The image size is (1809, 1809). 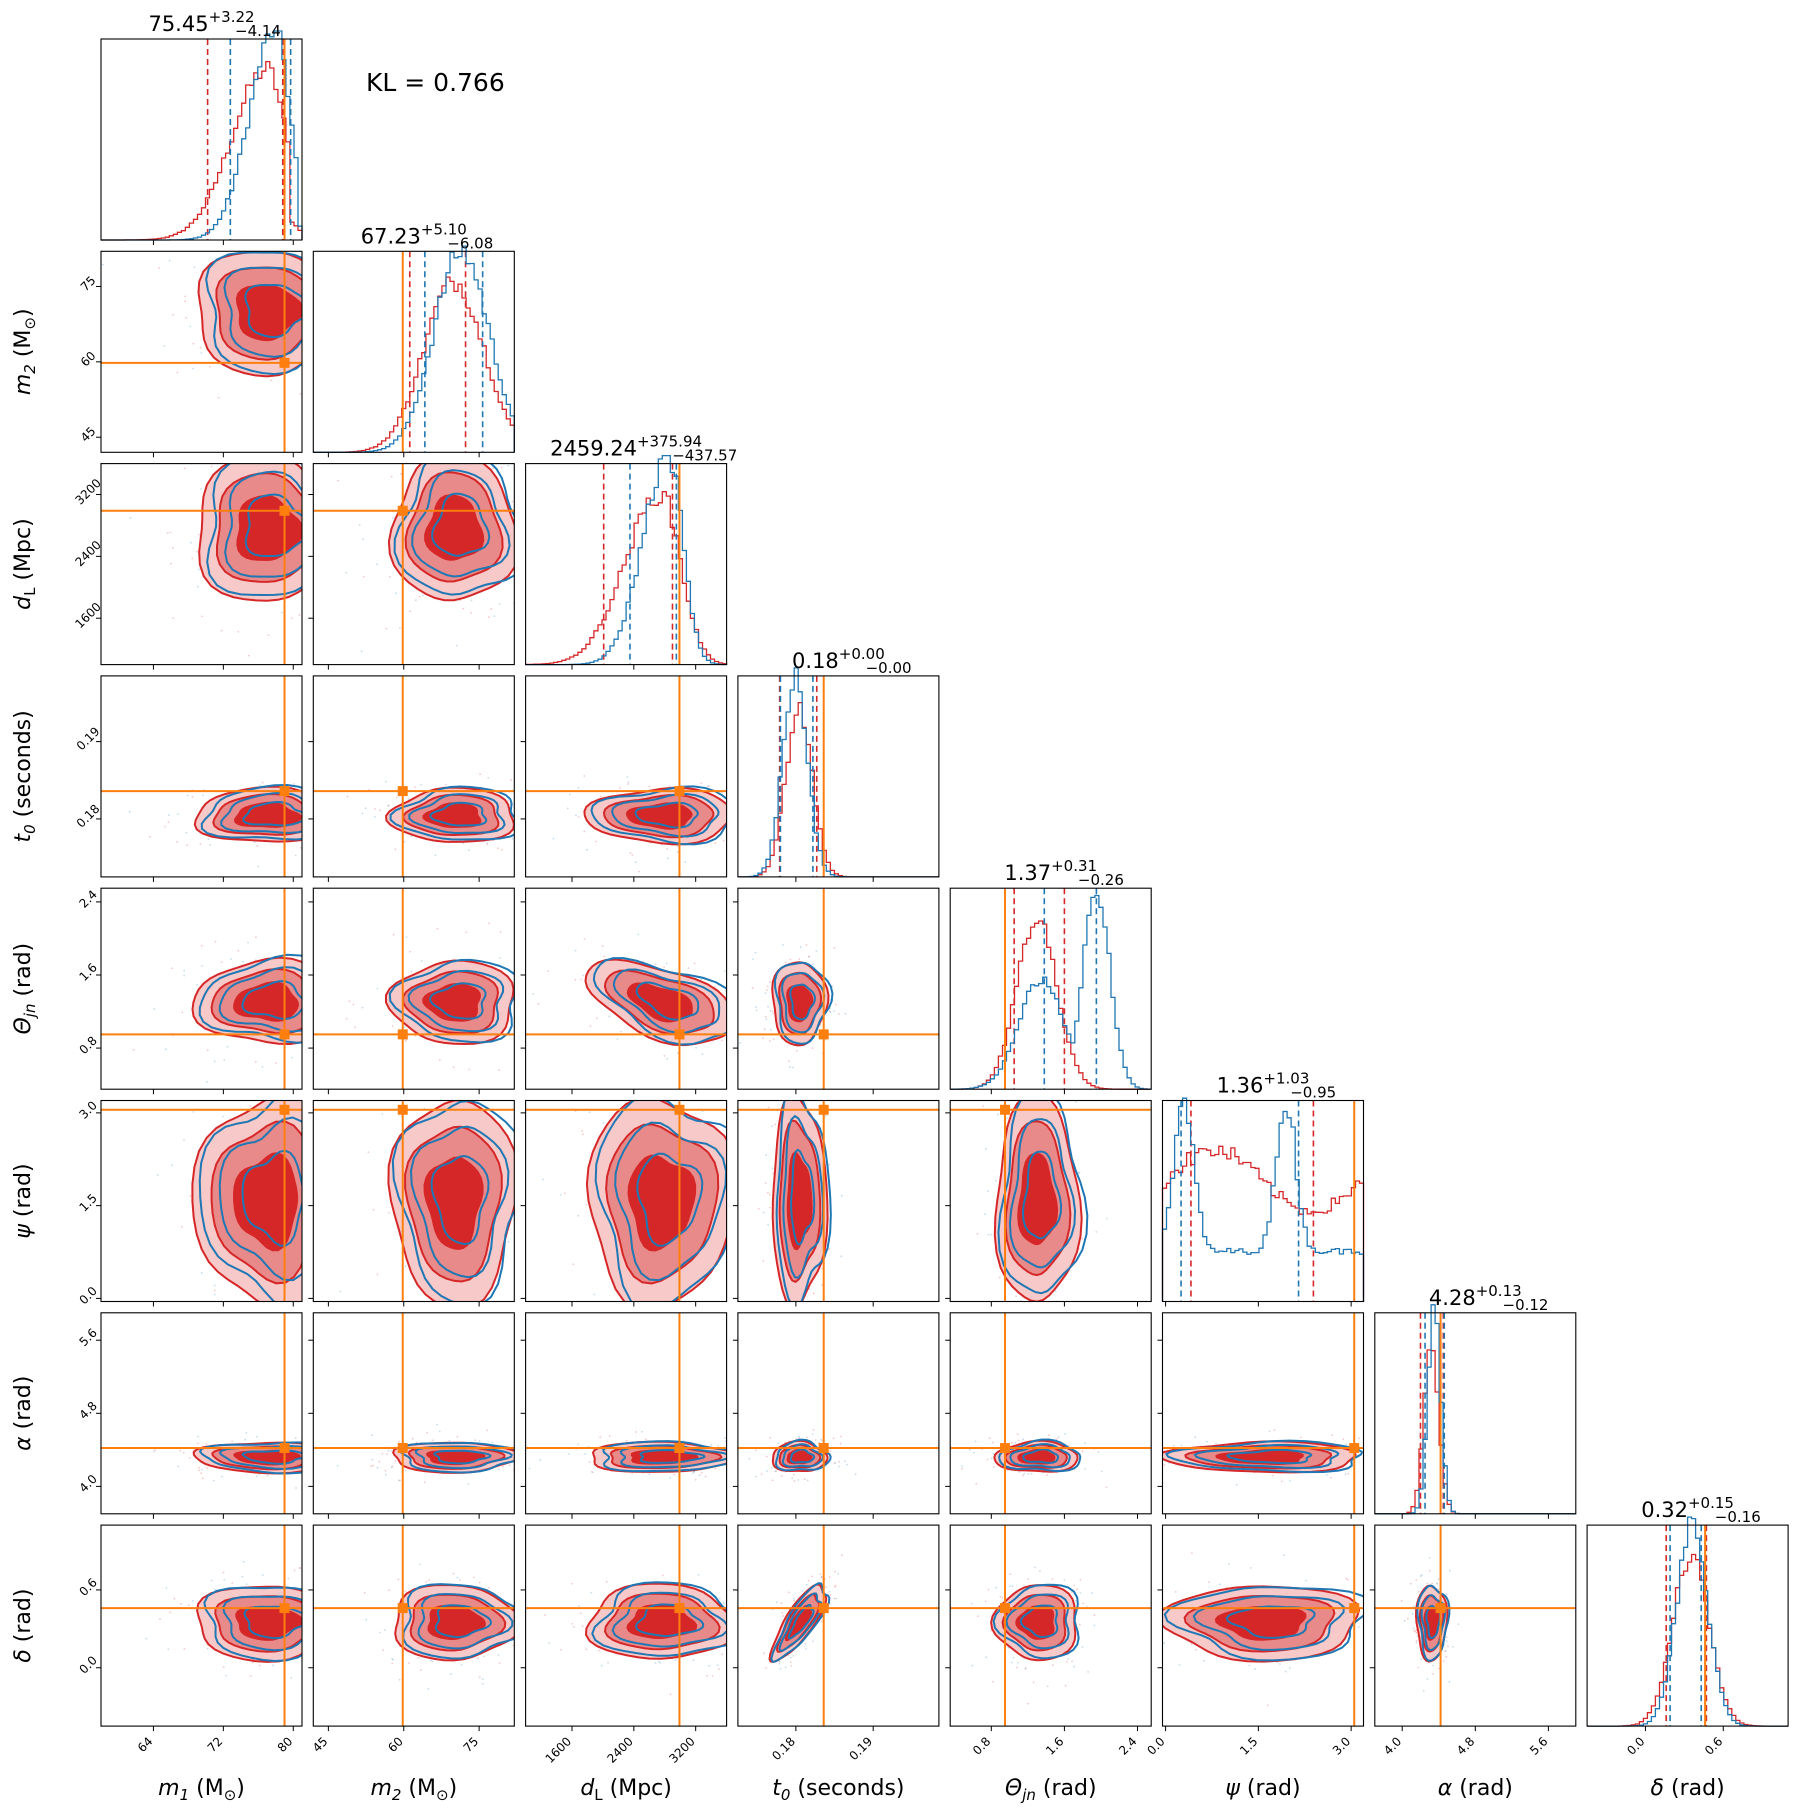 What do you see at coordinates (88, 738) in the screenshot?
I see `y-tick-label-t0: 0.19` at bounding box center [88, 738].